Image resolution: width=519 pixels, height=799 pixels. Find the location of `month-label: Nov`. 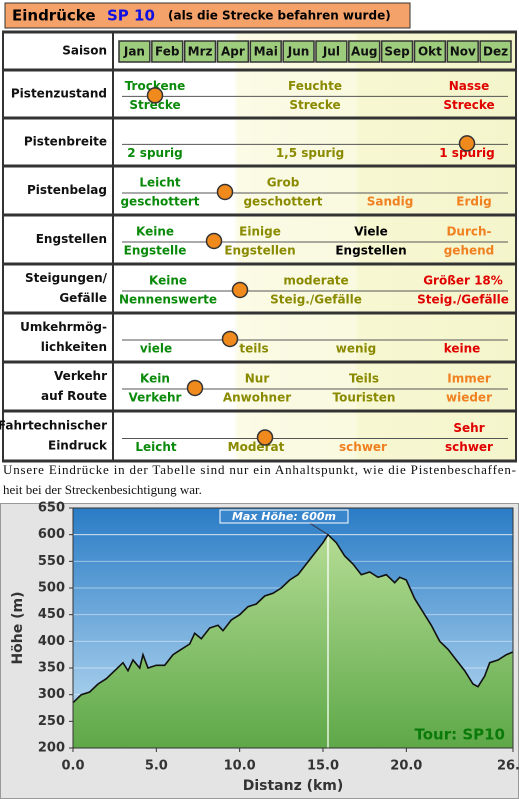

month-label: Nov is located at coordinates (463, 52).